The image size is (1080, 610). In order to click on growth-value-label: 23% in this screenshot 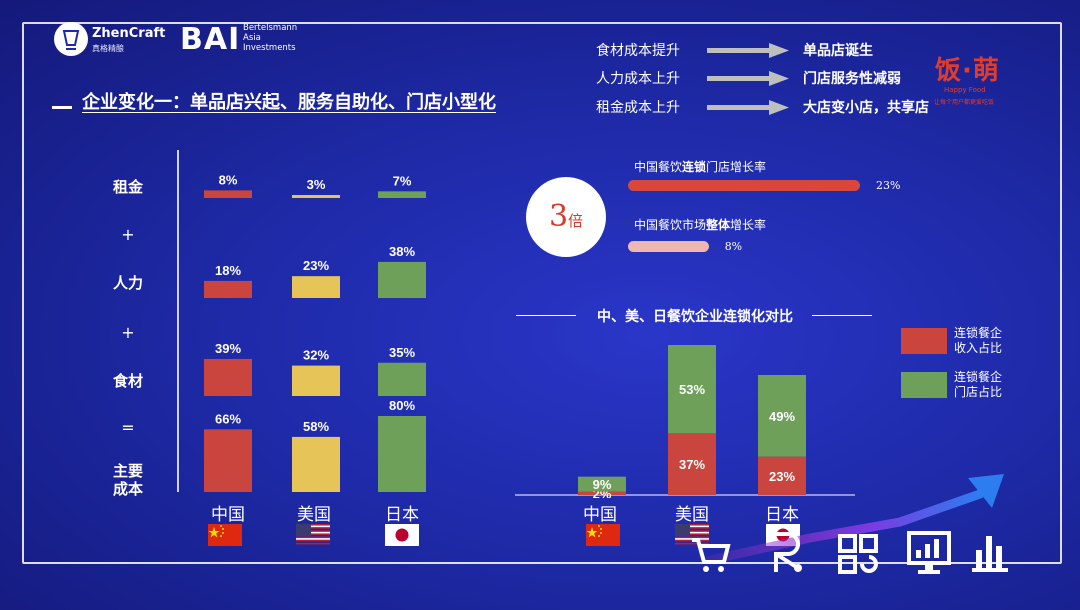, I will do `click(888, 185)`.